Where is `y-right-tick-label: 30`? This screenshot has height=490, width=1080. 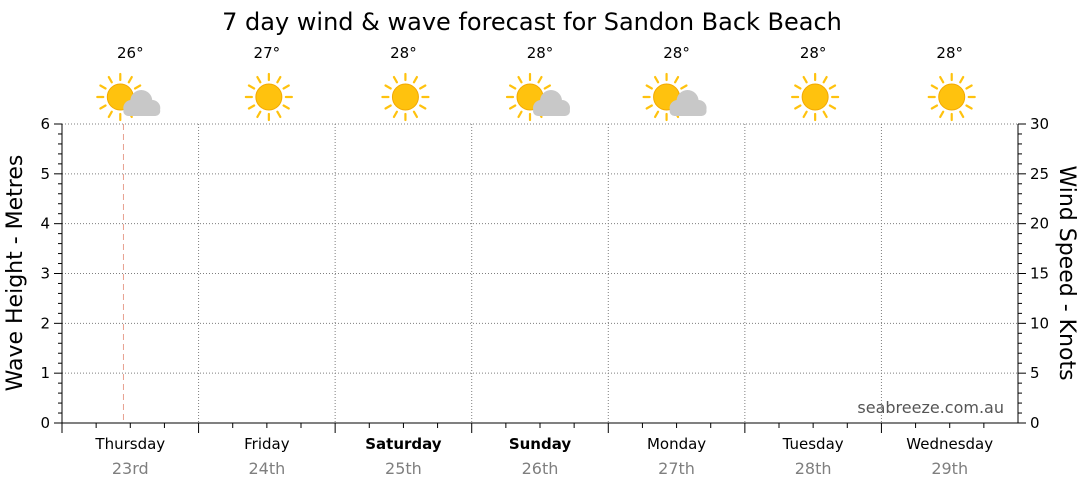 y-right-tick-label: 30 is located at coordinates (1039, 124).